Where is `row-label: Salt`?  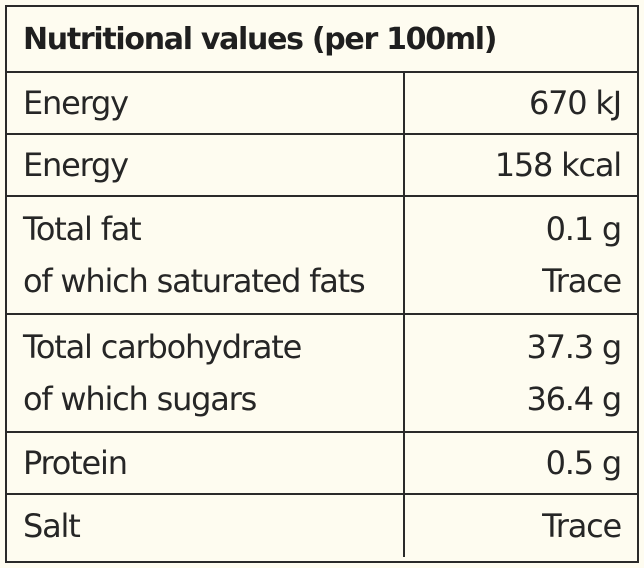
row-label: Salt is located at coordinates (52, 526).